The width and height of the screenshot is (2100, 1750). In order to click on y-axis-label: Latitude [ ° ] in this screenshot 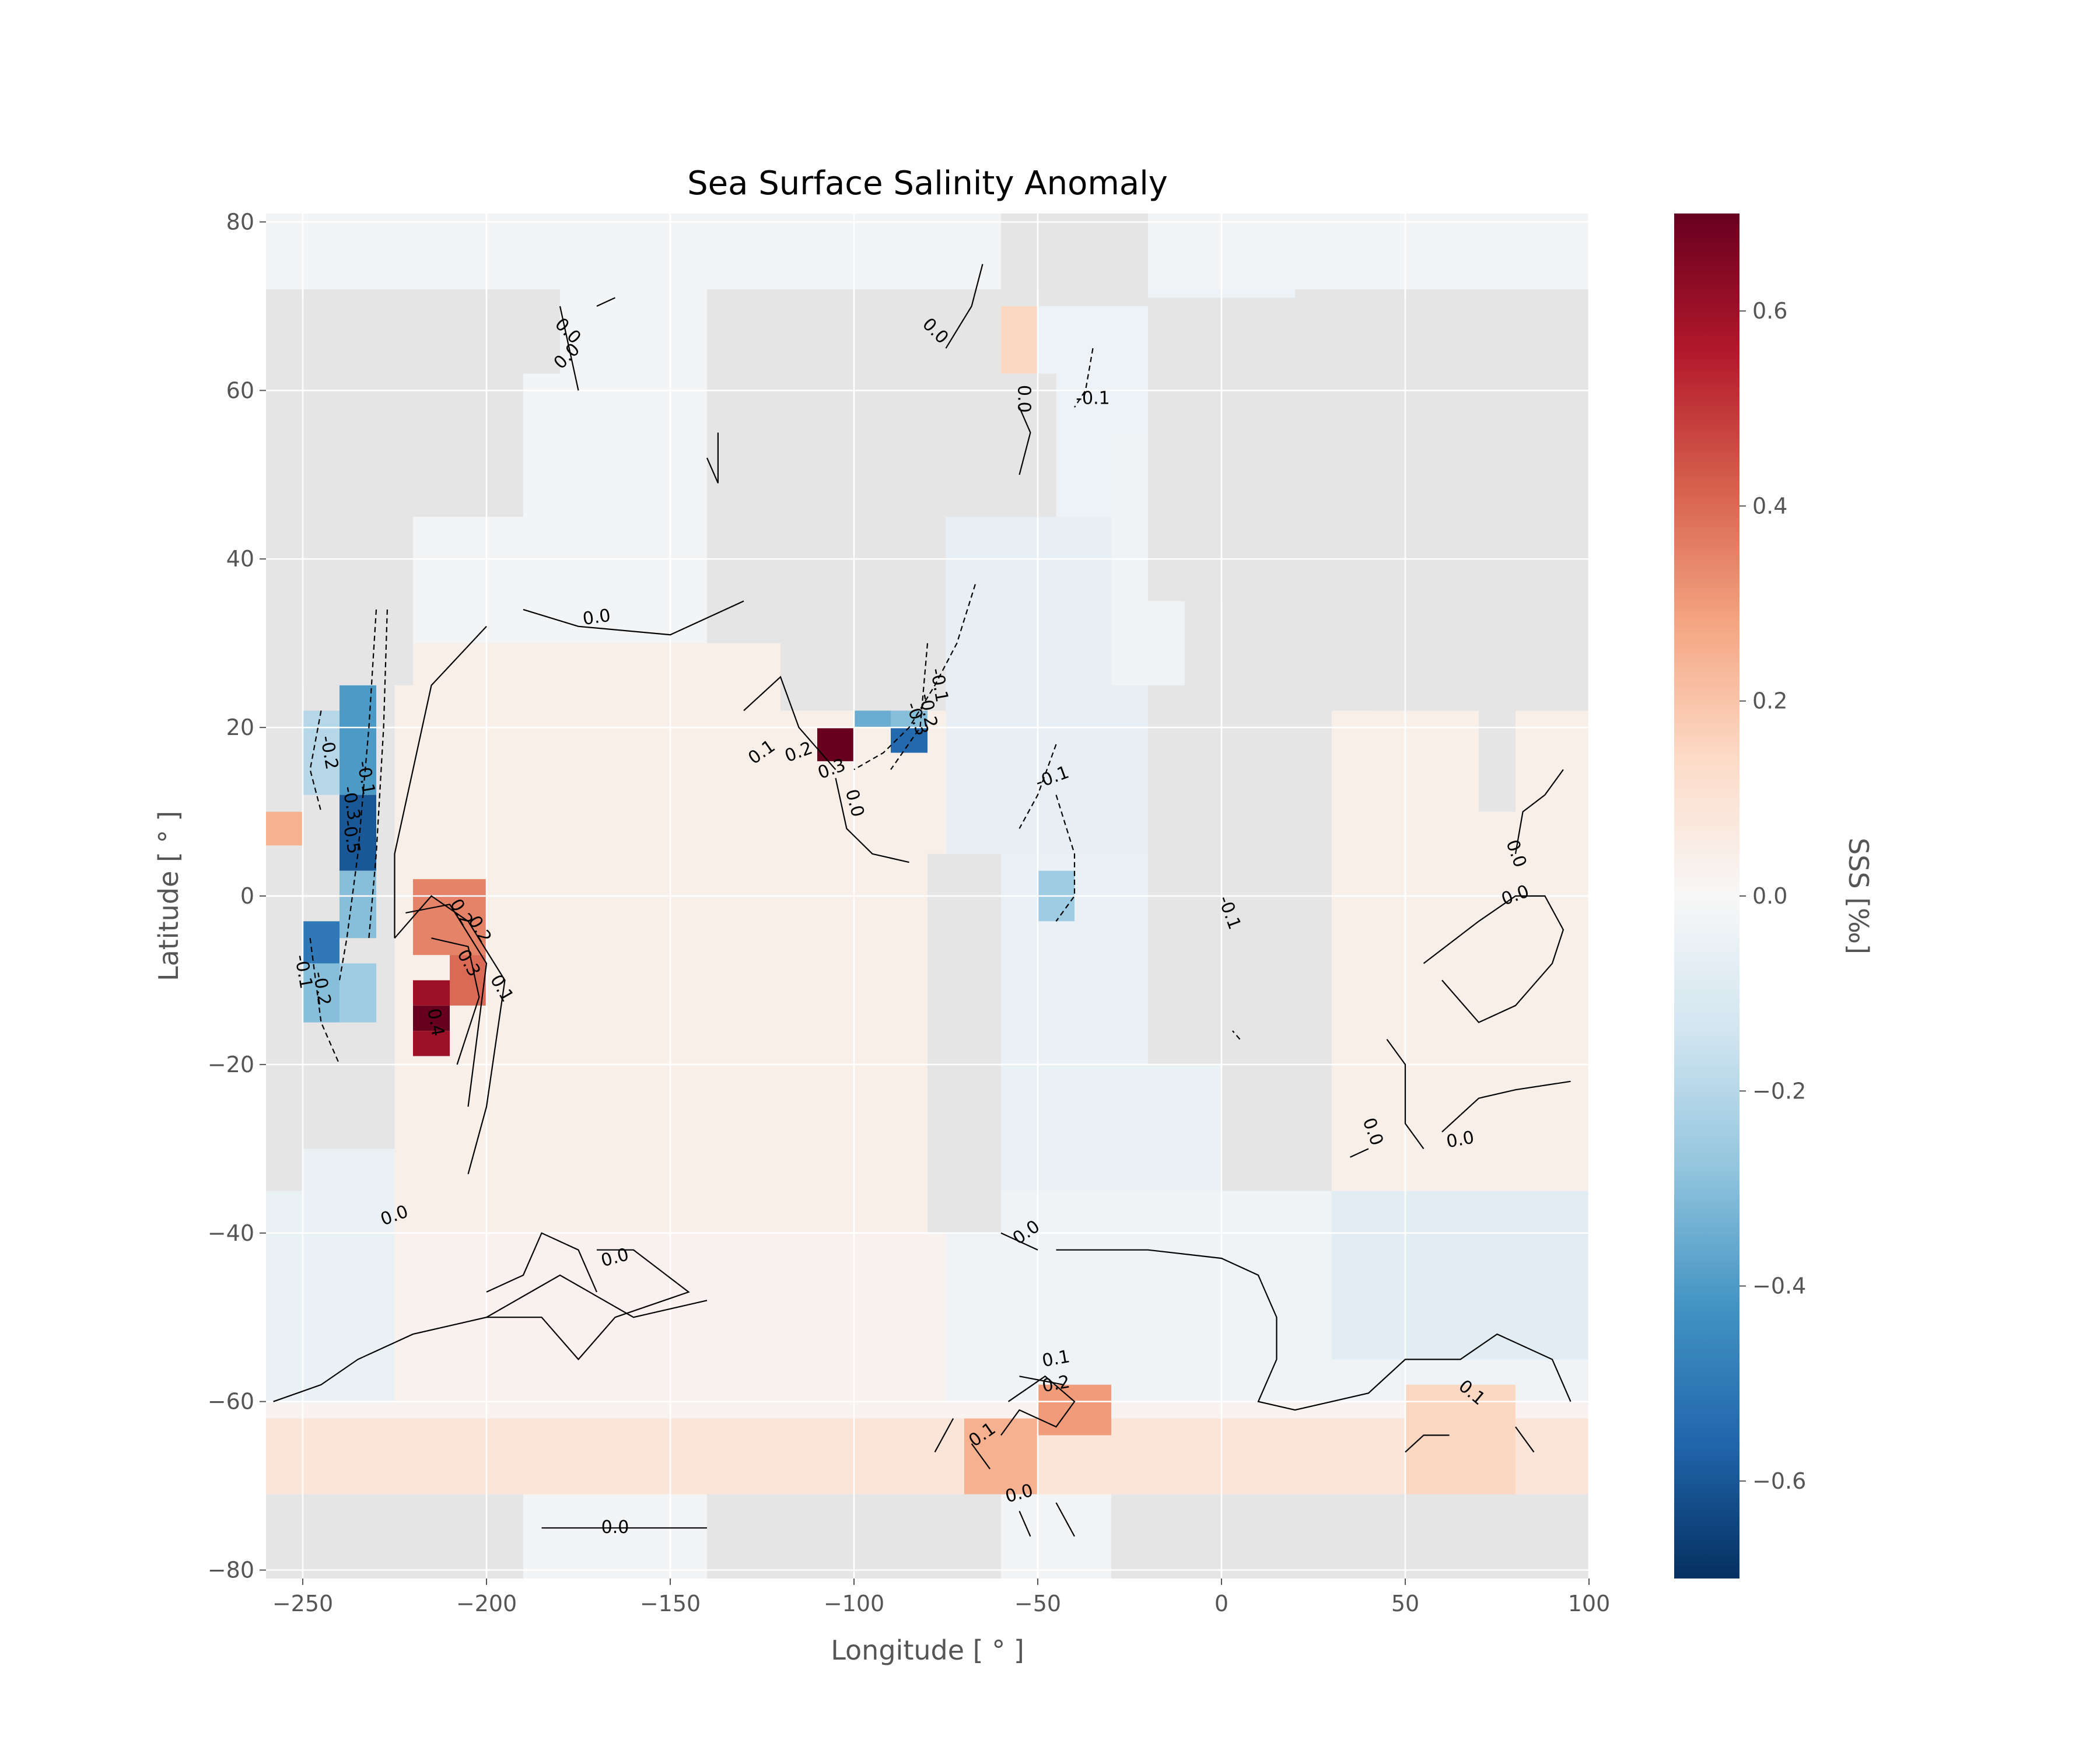, I will do `click(168, 896)`.